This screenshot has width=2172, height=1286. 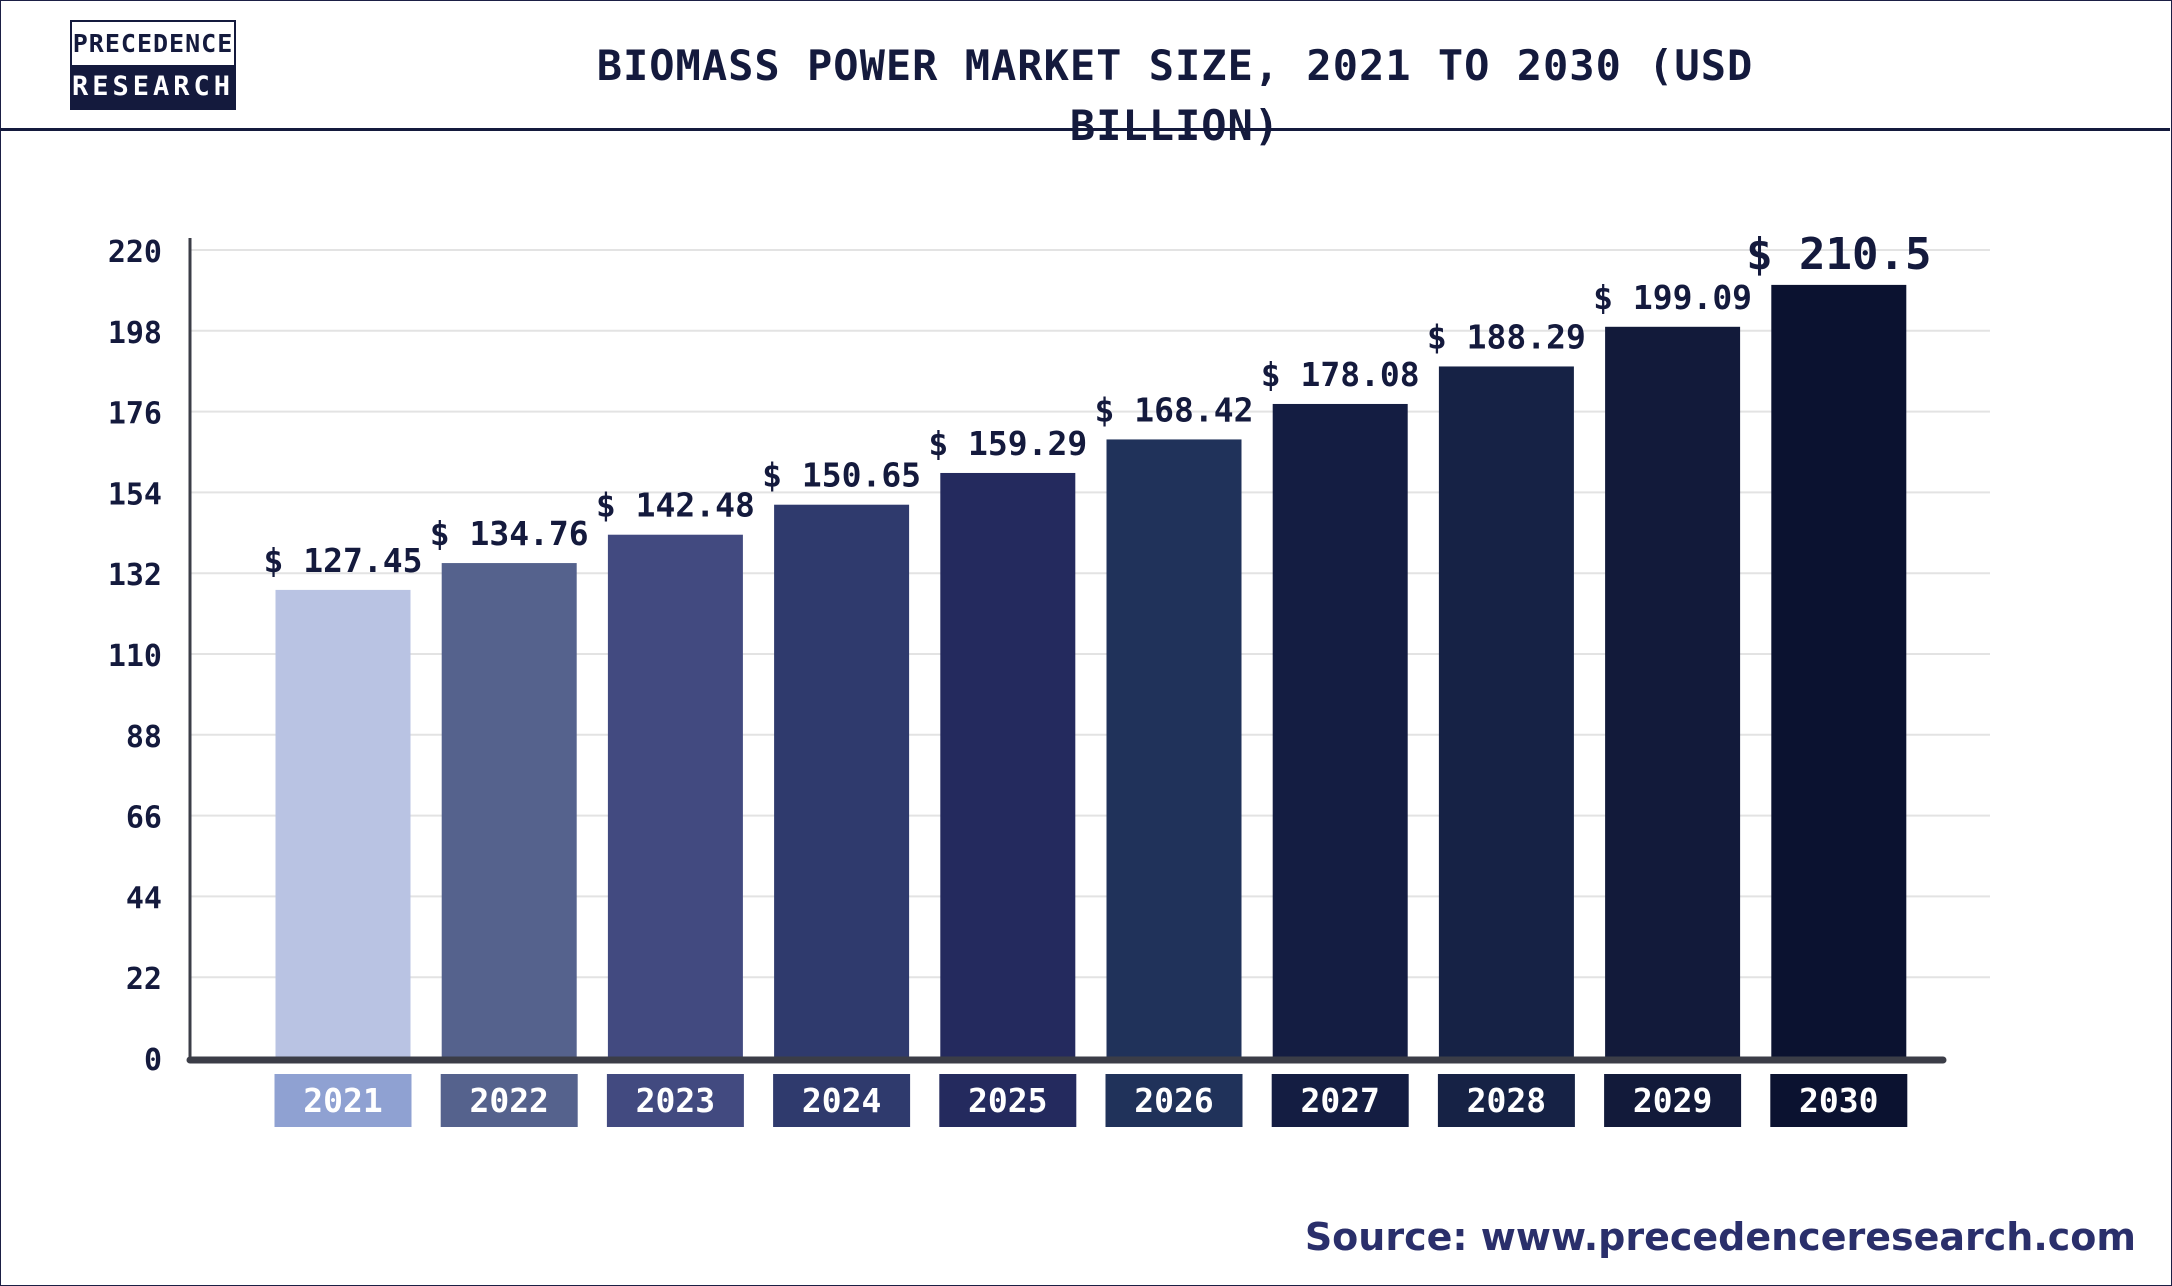 I want to click on y-tick-label: 132, so click(x=135, y=575).